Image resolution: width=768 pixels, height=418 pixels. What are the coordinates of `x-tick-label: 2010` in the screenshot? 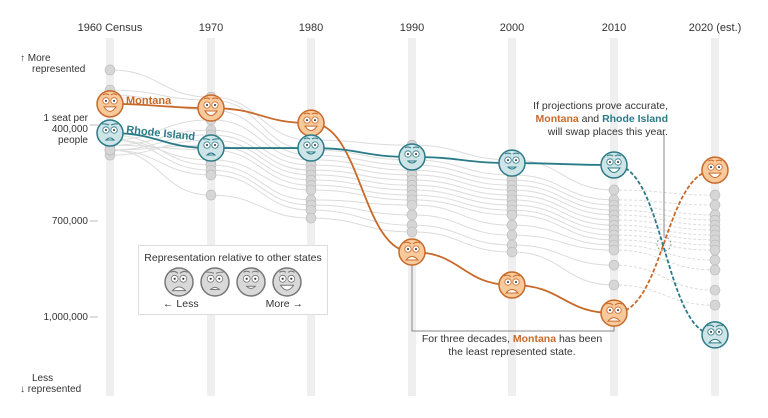 It's located at (614, 28).